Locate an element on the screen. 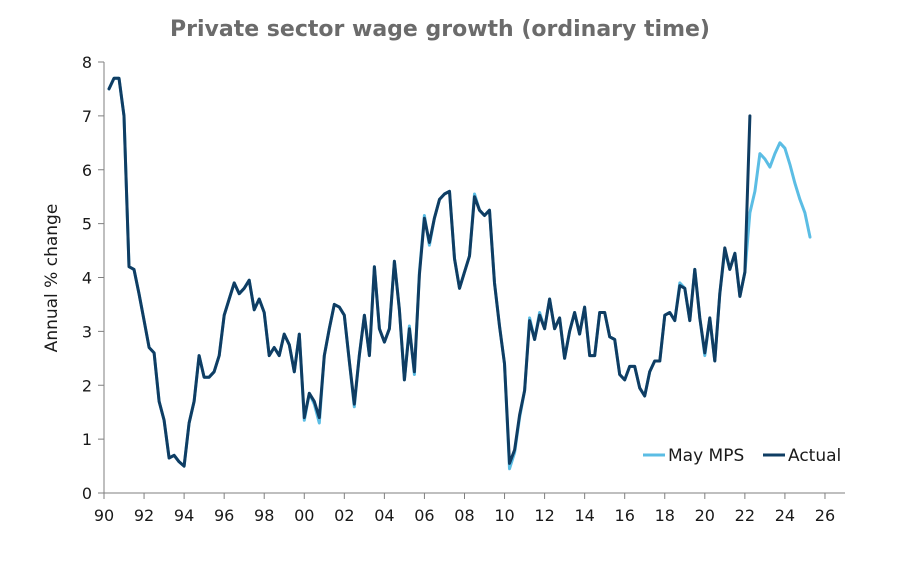 The height and width of the screenshot is (562, 900). x-tick-label: 18 is located at coordinates (665, 515).